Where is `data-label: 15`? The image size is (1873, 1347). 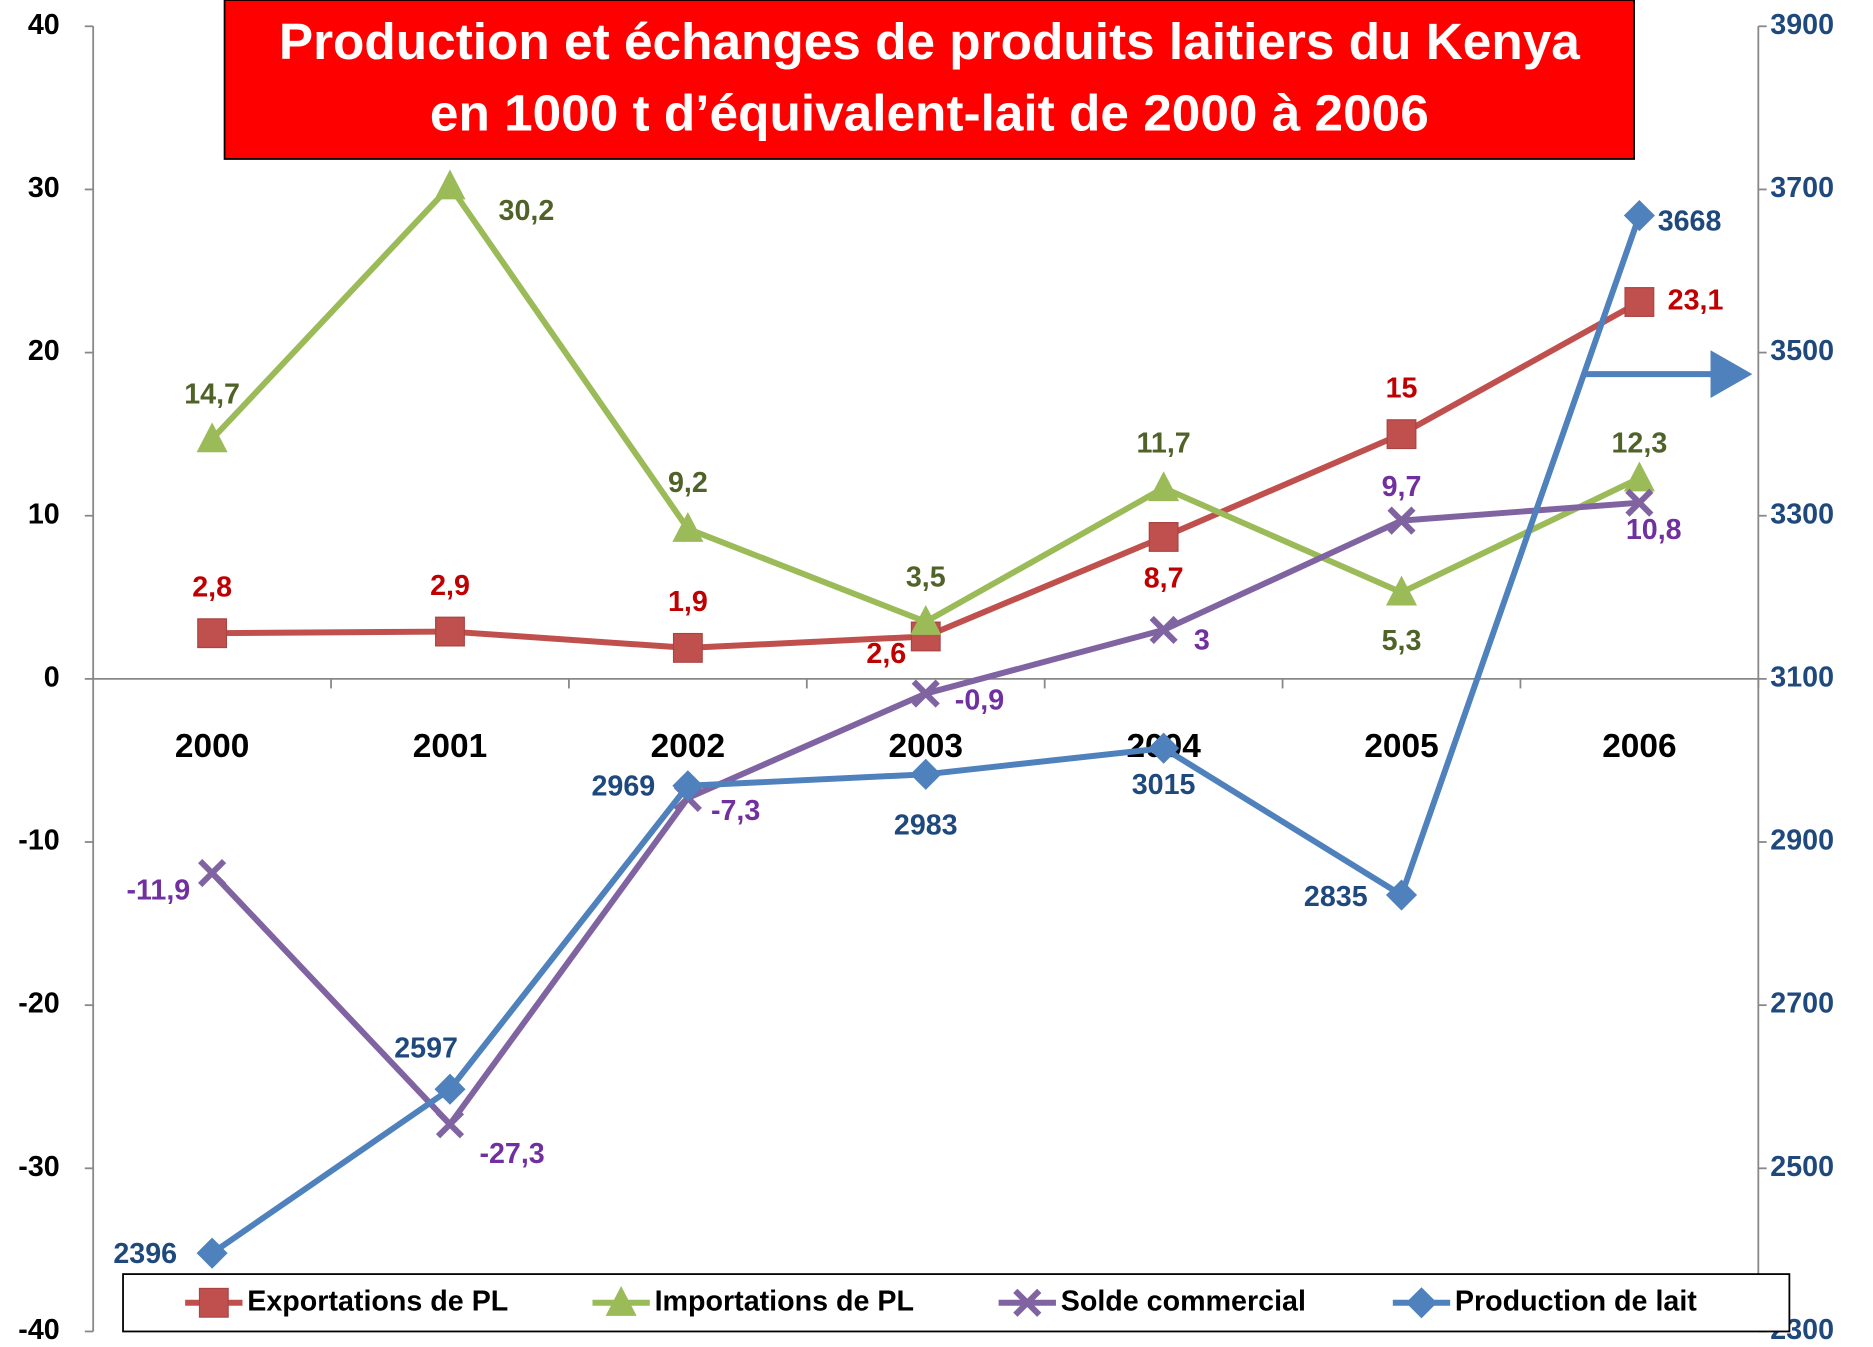 data-label: 15 is located at coordinates (1402, 389).